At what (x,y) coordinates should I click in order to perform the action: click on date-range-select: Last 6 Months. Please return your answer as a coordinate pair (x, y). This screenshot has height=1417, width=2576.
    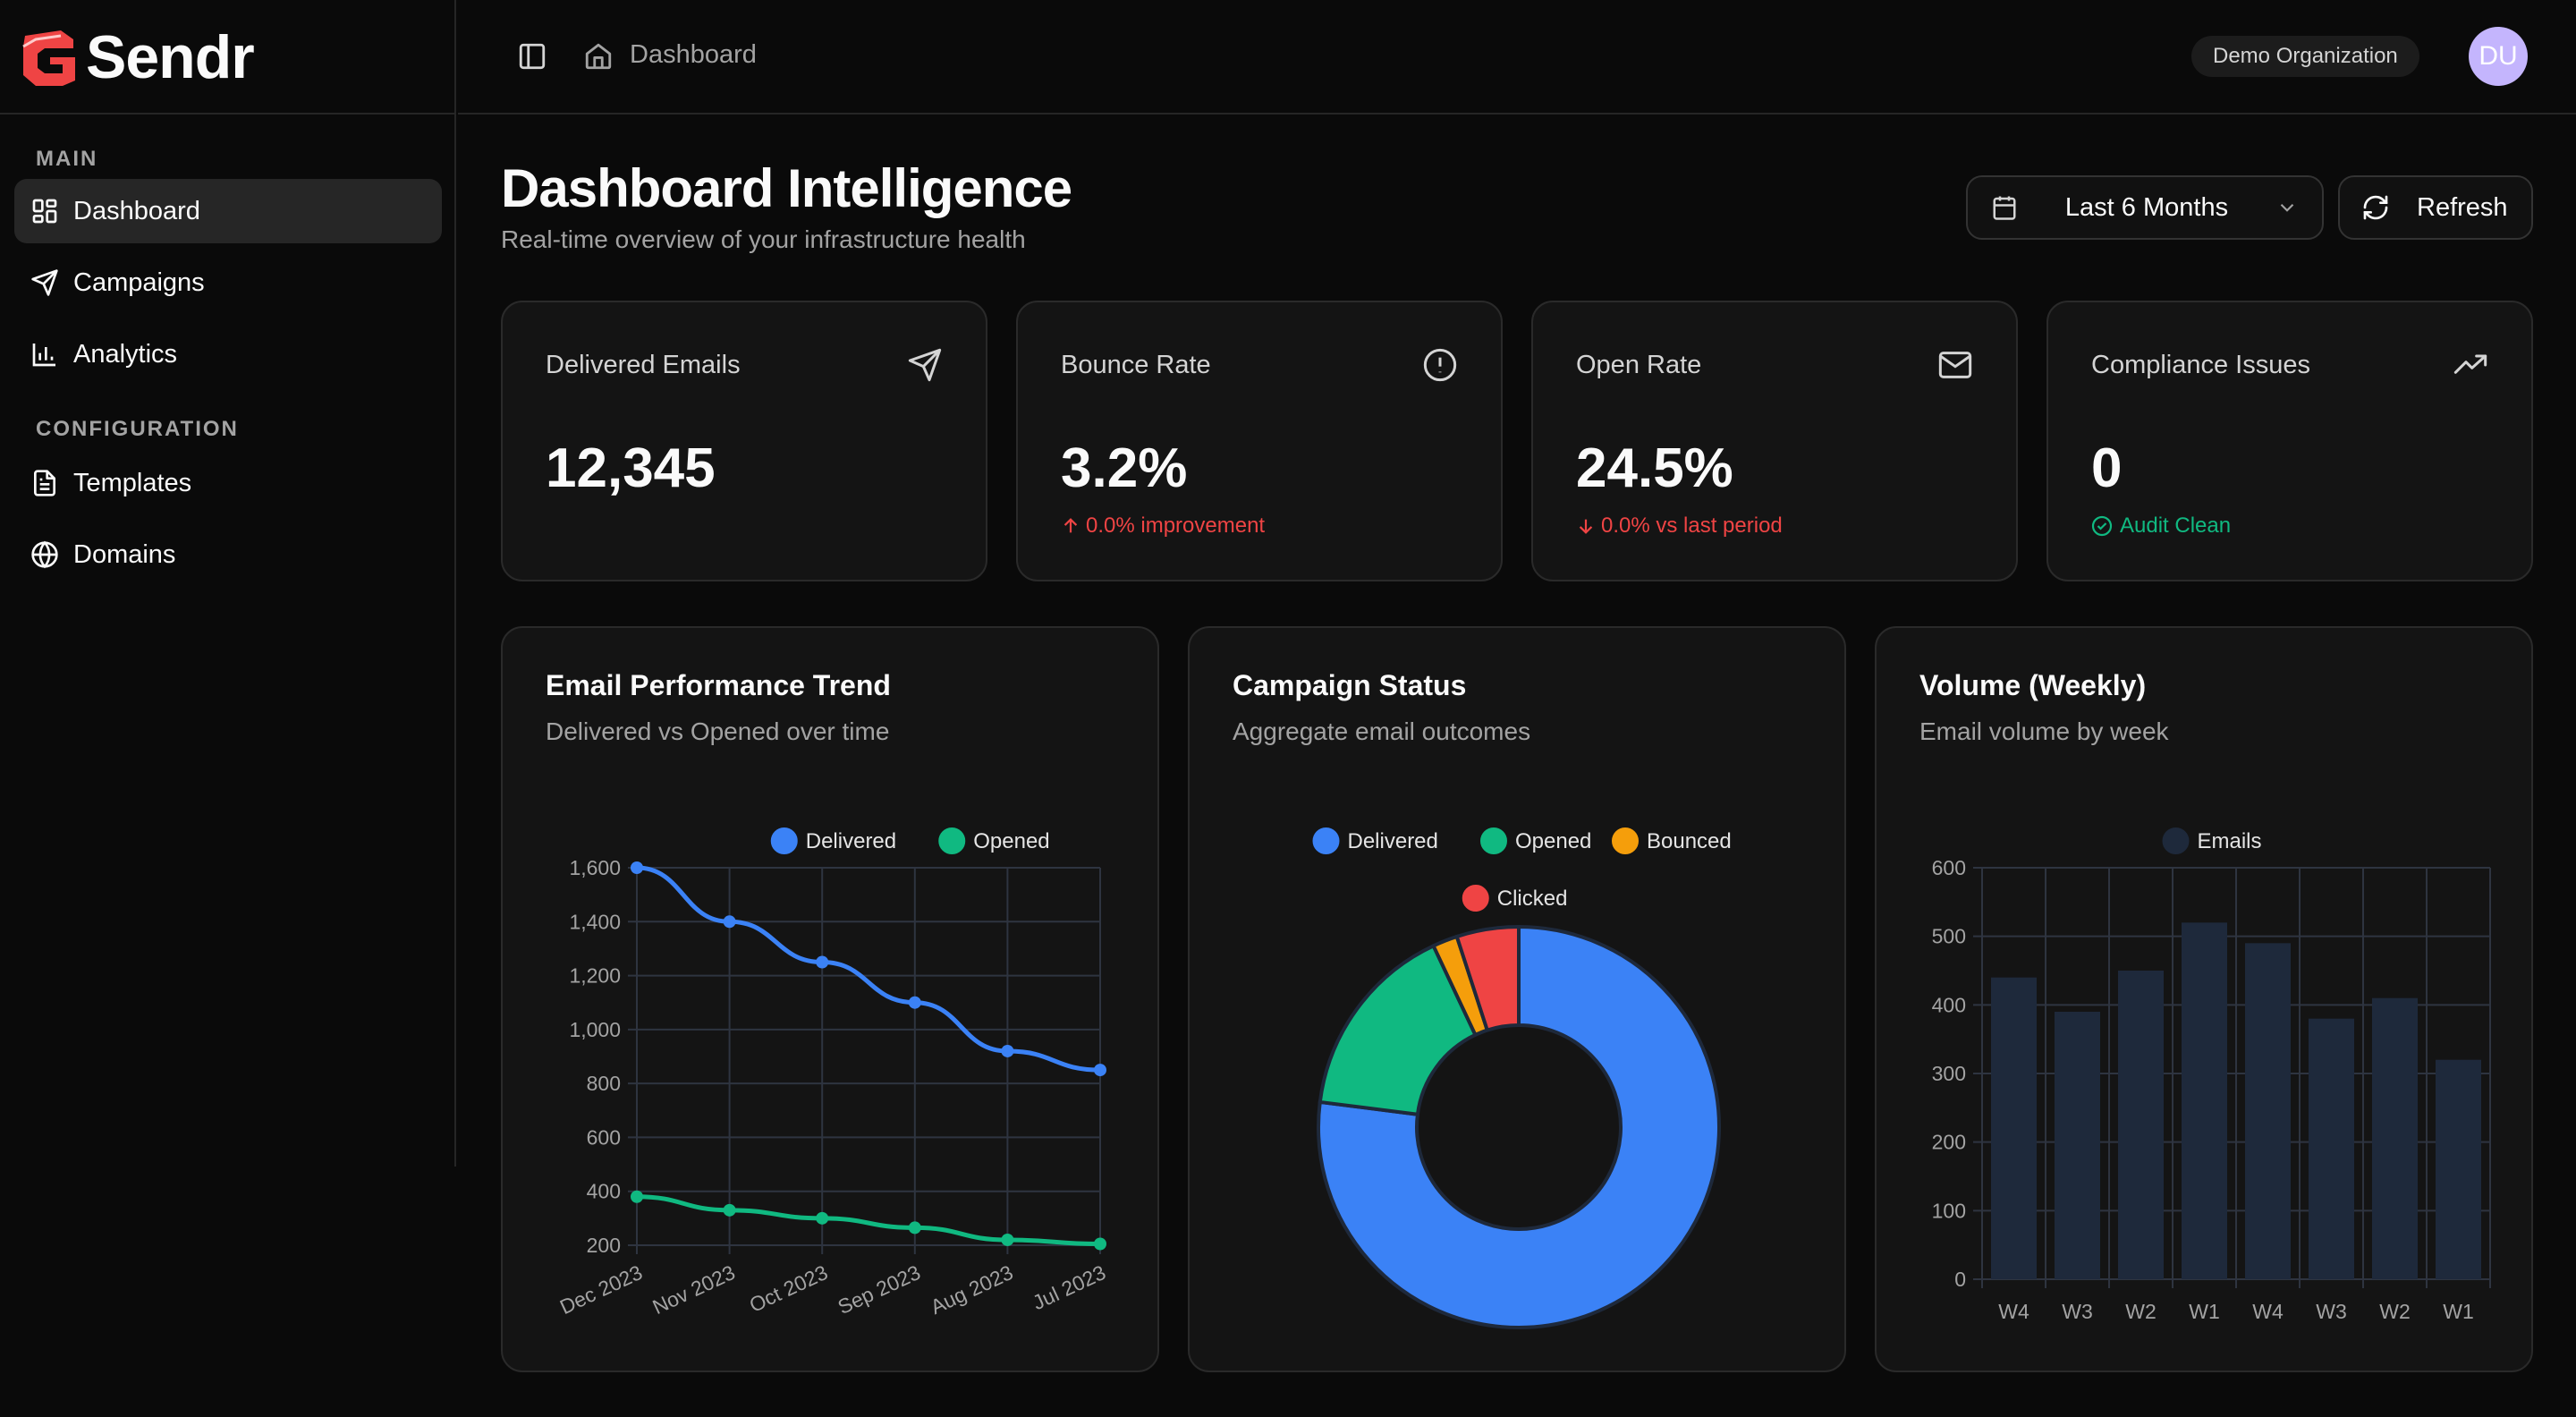
    Looking at the image, I should click on (2145, 207).